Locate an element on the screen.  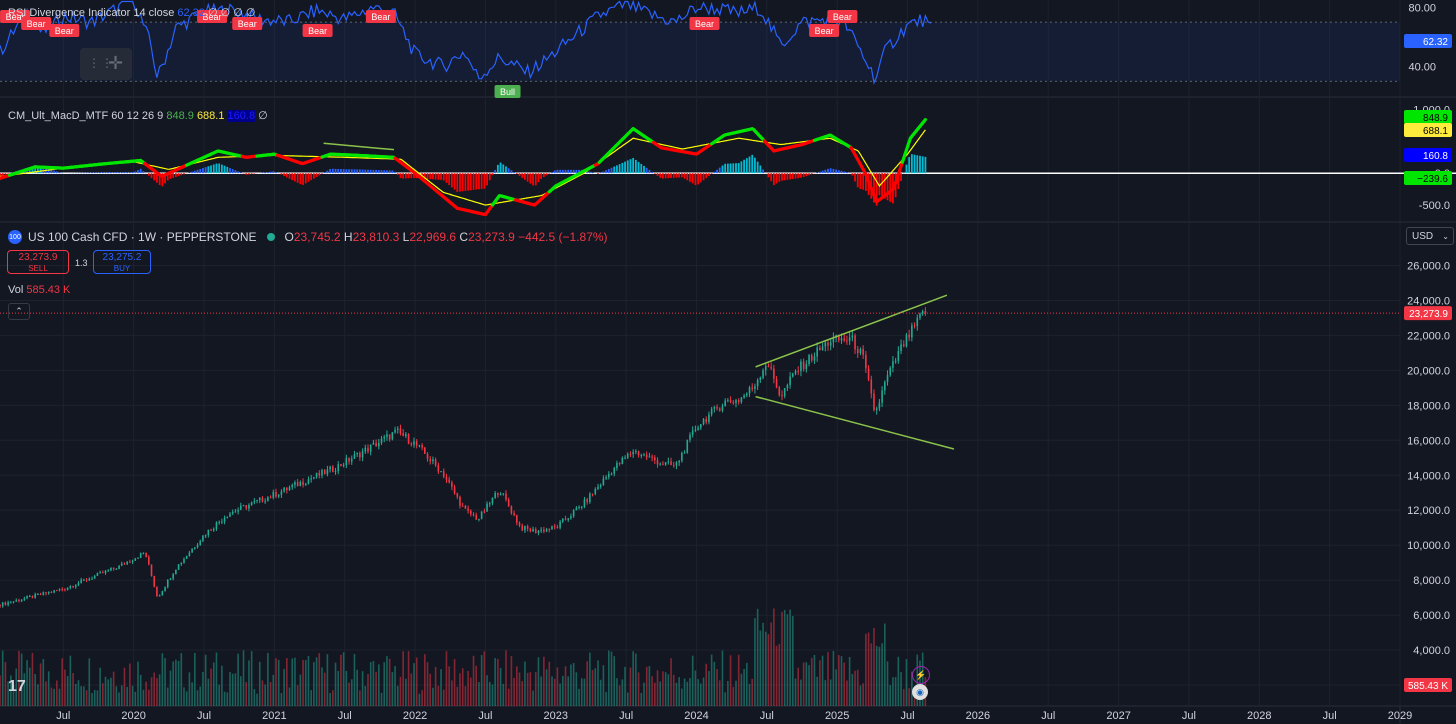
symbol-title: US 100 Cash CFD · 1W · PEPPERSTONE is located at coordinates (142, 237).